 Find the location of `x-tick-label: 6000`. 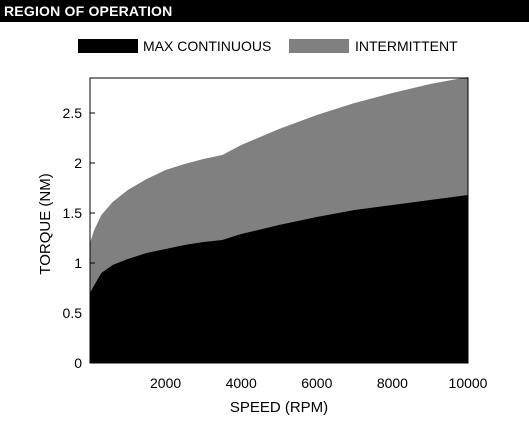

x-tick-label: 6000 is located at coordinates (316, 383).